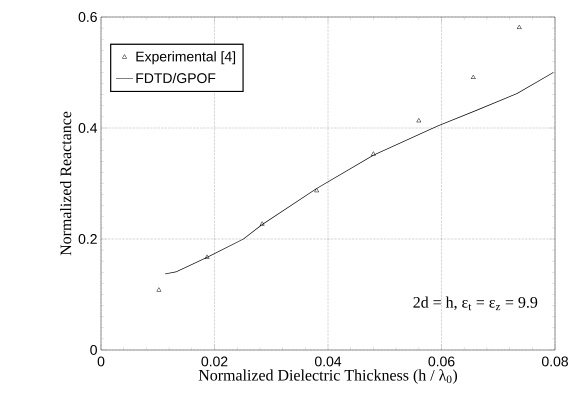 This screenshot has height=412, width=584. What do you see at coordinates (328, 361) in the screenshot?
I see `x-tick-label: 0.04` at bounding box center [328, 361].